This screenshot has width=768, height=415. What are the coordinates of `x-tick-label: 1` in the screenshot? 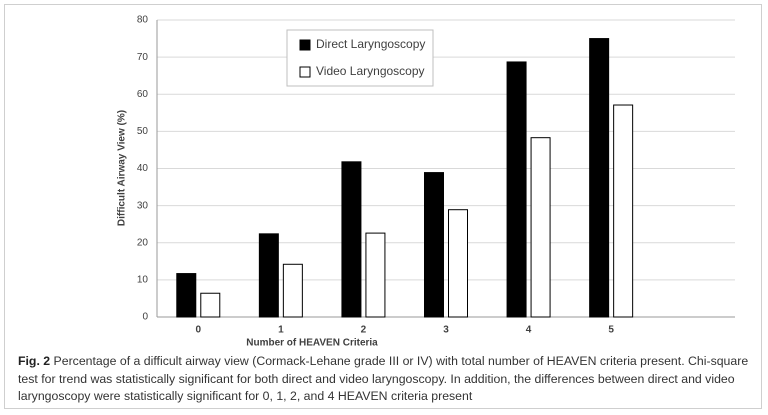 It's located at (281, 330).